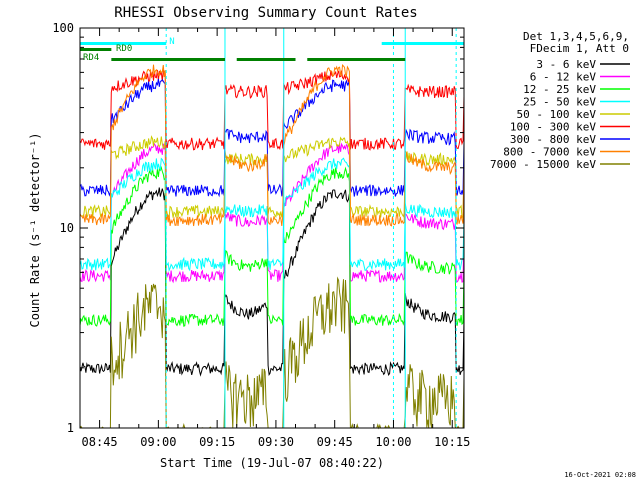 The width and height of the screenshot is (640, 480). What do you see at coordinates (335, 442) in the screenshot?
I see `x-tick-label: 09:45` at bounding box center [335, 442].